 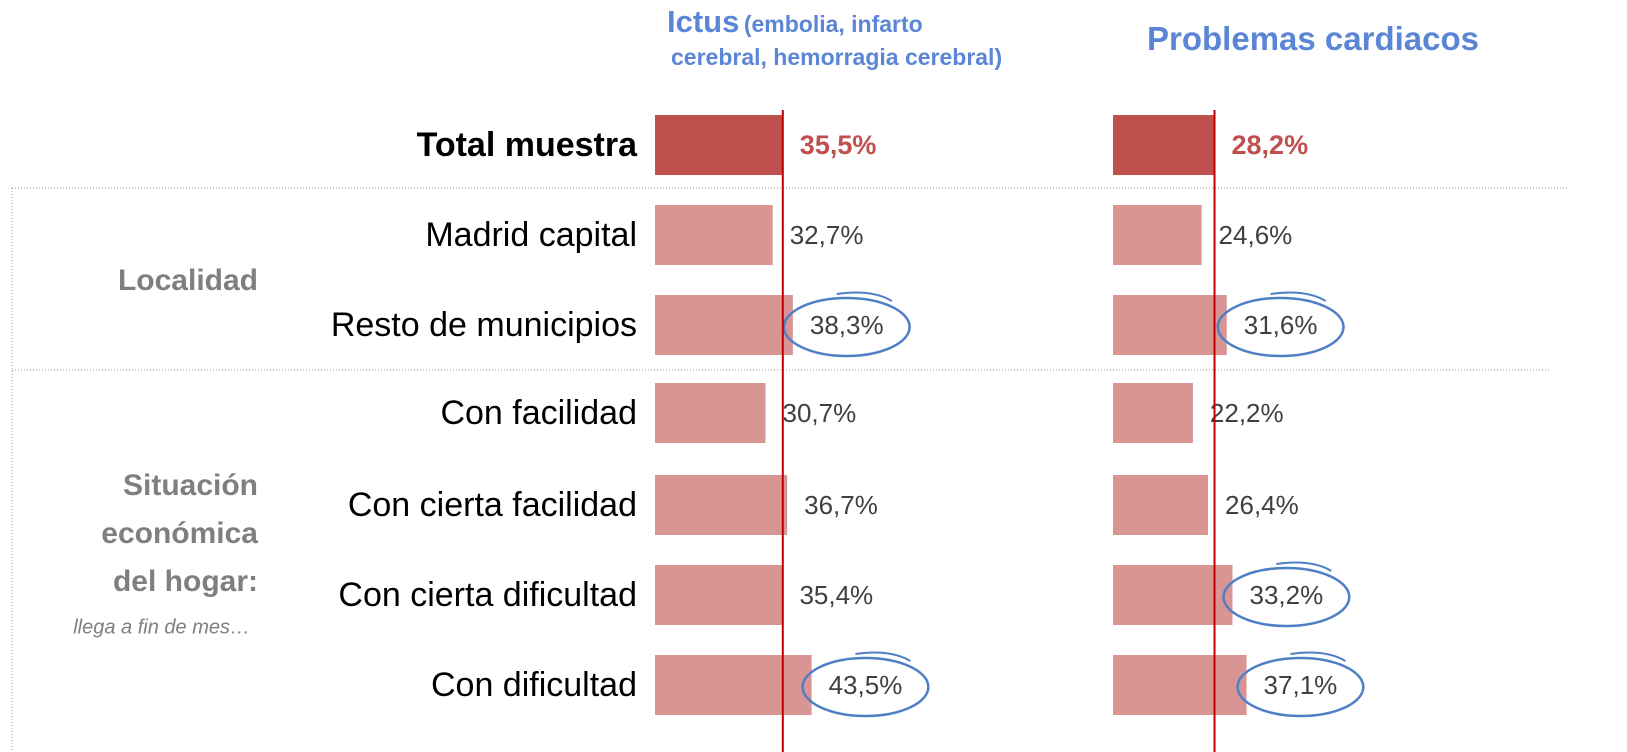 What do you see at coordinates (534, 685) in the screenshot?
I see `category-label: Con dificultad` at bounding box center [534, 685].